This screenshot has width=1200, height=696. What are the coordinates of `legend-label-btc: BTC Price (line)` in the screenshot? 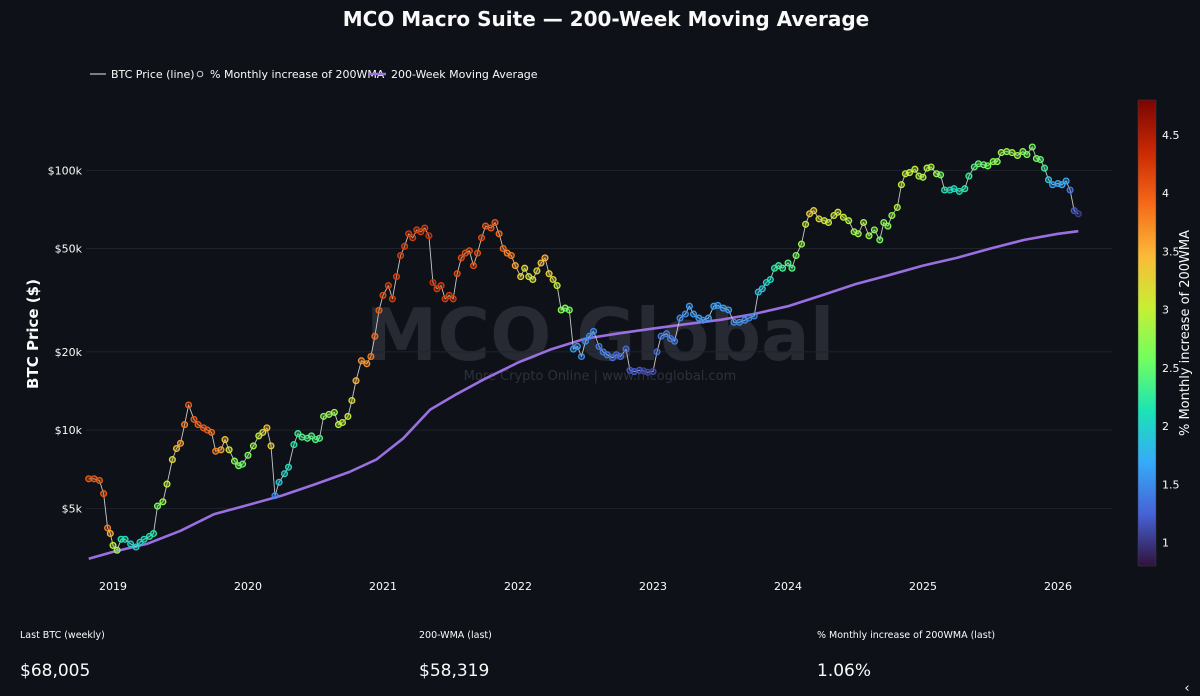 It's located at (153, 74).